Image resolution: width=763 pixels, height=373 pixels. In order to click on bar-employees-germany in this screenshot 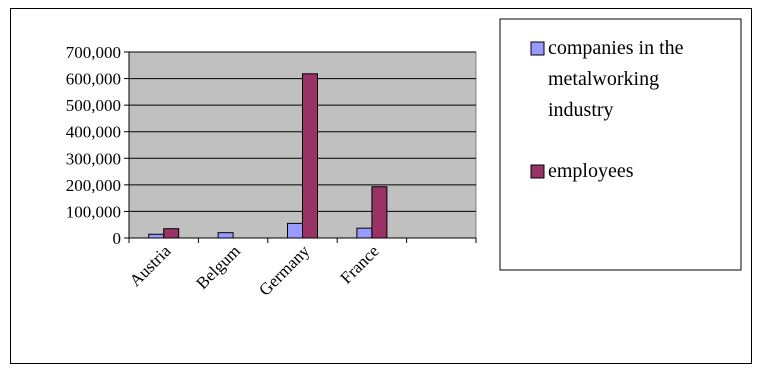, I will do `click(310, 156)`.